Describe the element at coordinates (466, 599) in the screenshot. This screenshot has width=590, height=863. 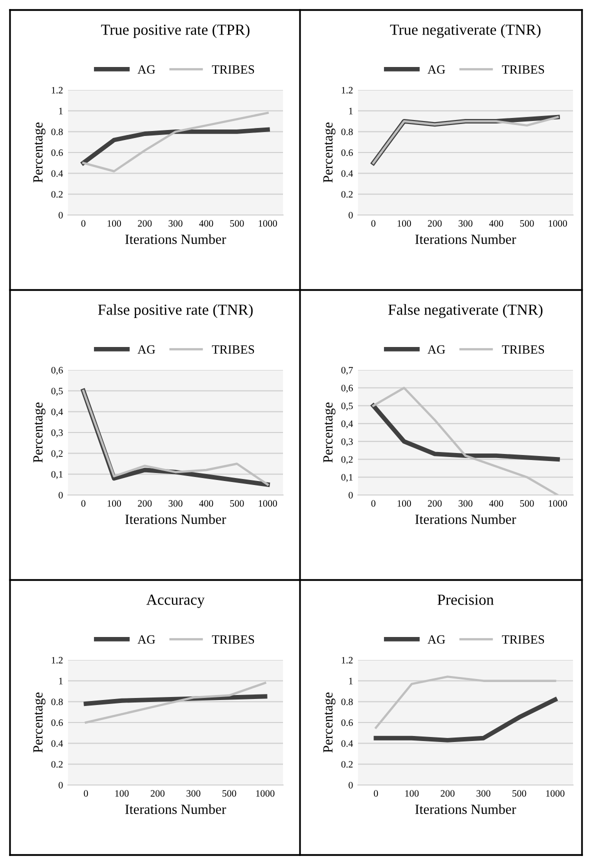
I see `chart-title: Precision` at that location.